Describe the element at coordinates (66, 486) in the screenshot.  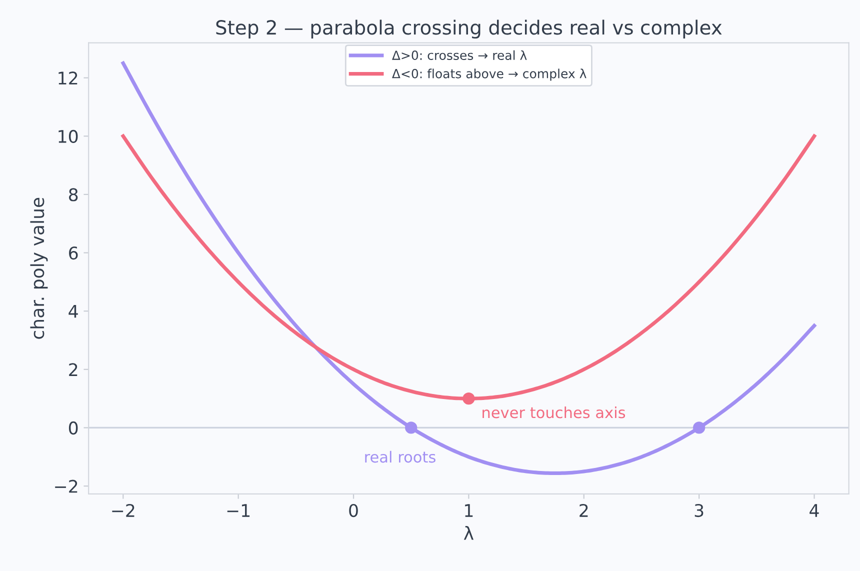
I see `y-tick-label: −2` at that location.